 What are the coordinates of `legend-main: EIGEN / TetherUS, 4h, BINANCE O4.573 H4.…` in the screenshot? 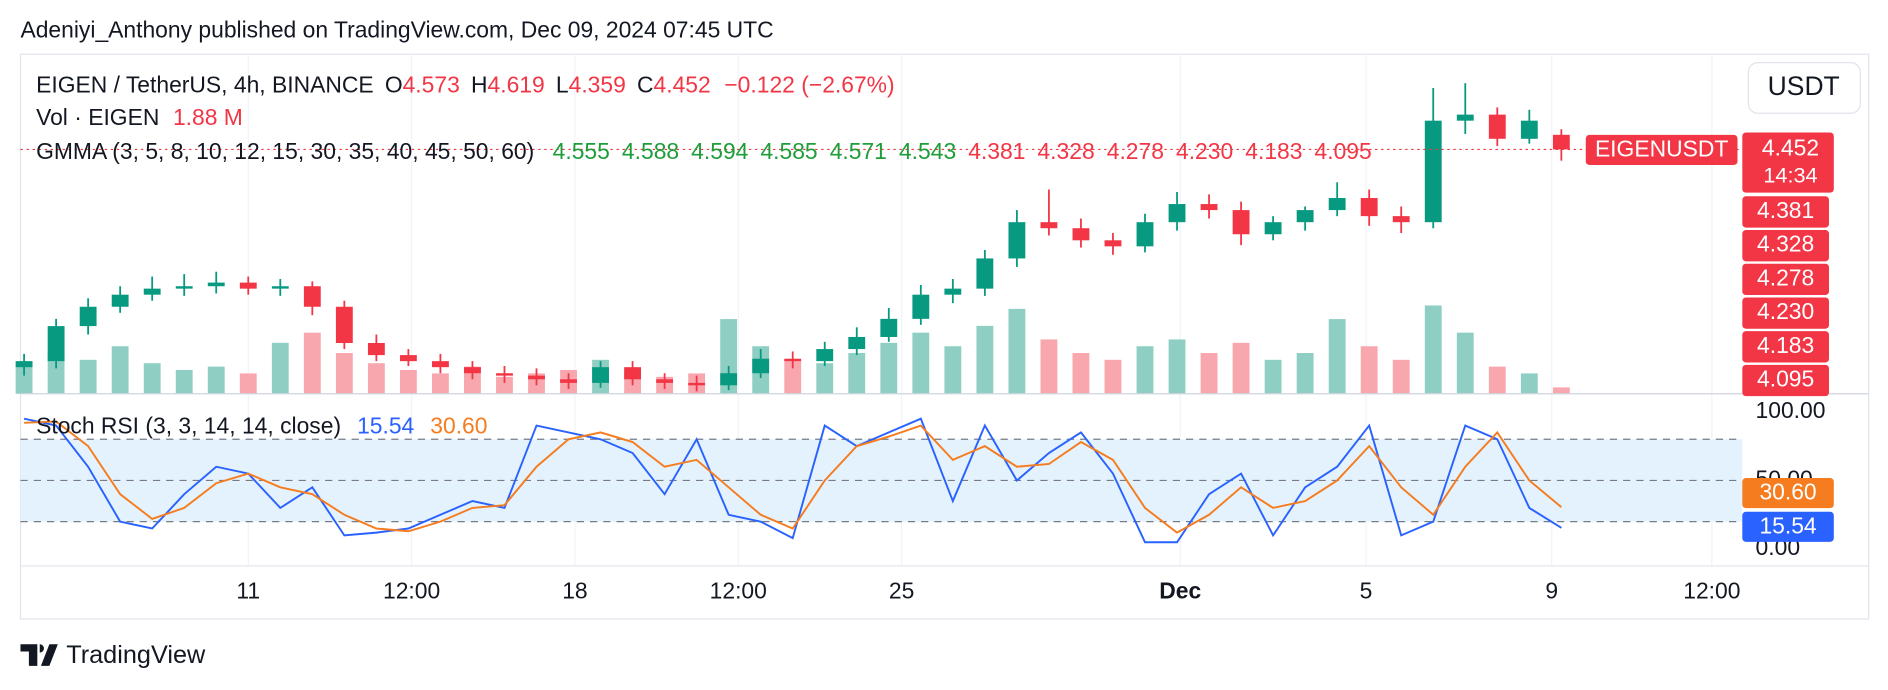 It's located at (465, 85).